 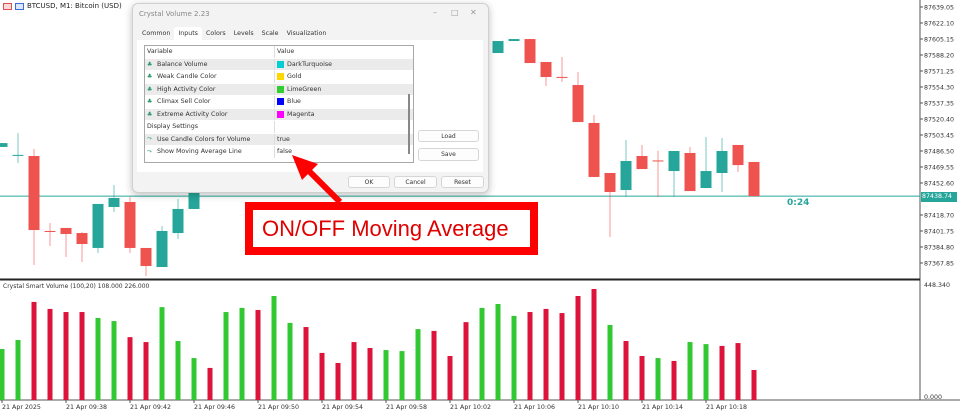 What do you see at coordinates (415, 182) in the screenshot?
I see `cancel-button: Cancel` at bounding box center [415, 182].